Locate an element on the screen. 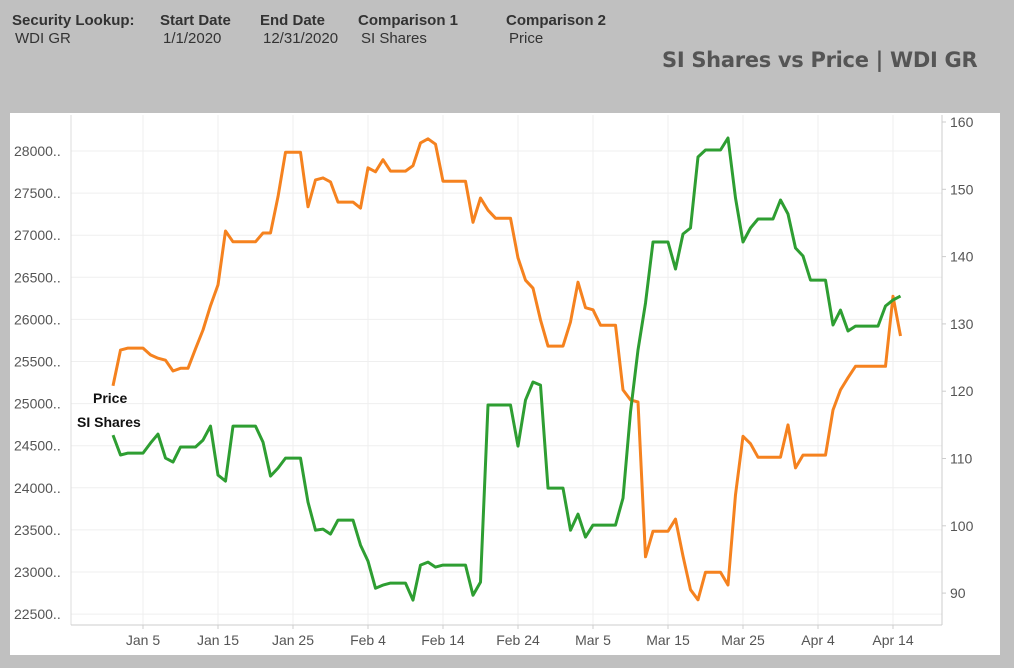  x-axis-tick-label: Apr 4 is located at coordinates (818, 640).